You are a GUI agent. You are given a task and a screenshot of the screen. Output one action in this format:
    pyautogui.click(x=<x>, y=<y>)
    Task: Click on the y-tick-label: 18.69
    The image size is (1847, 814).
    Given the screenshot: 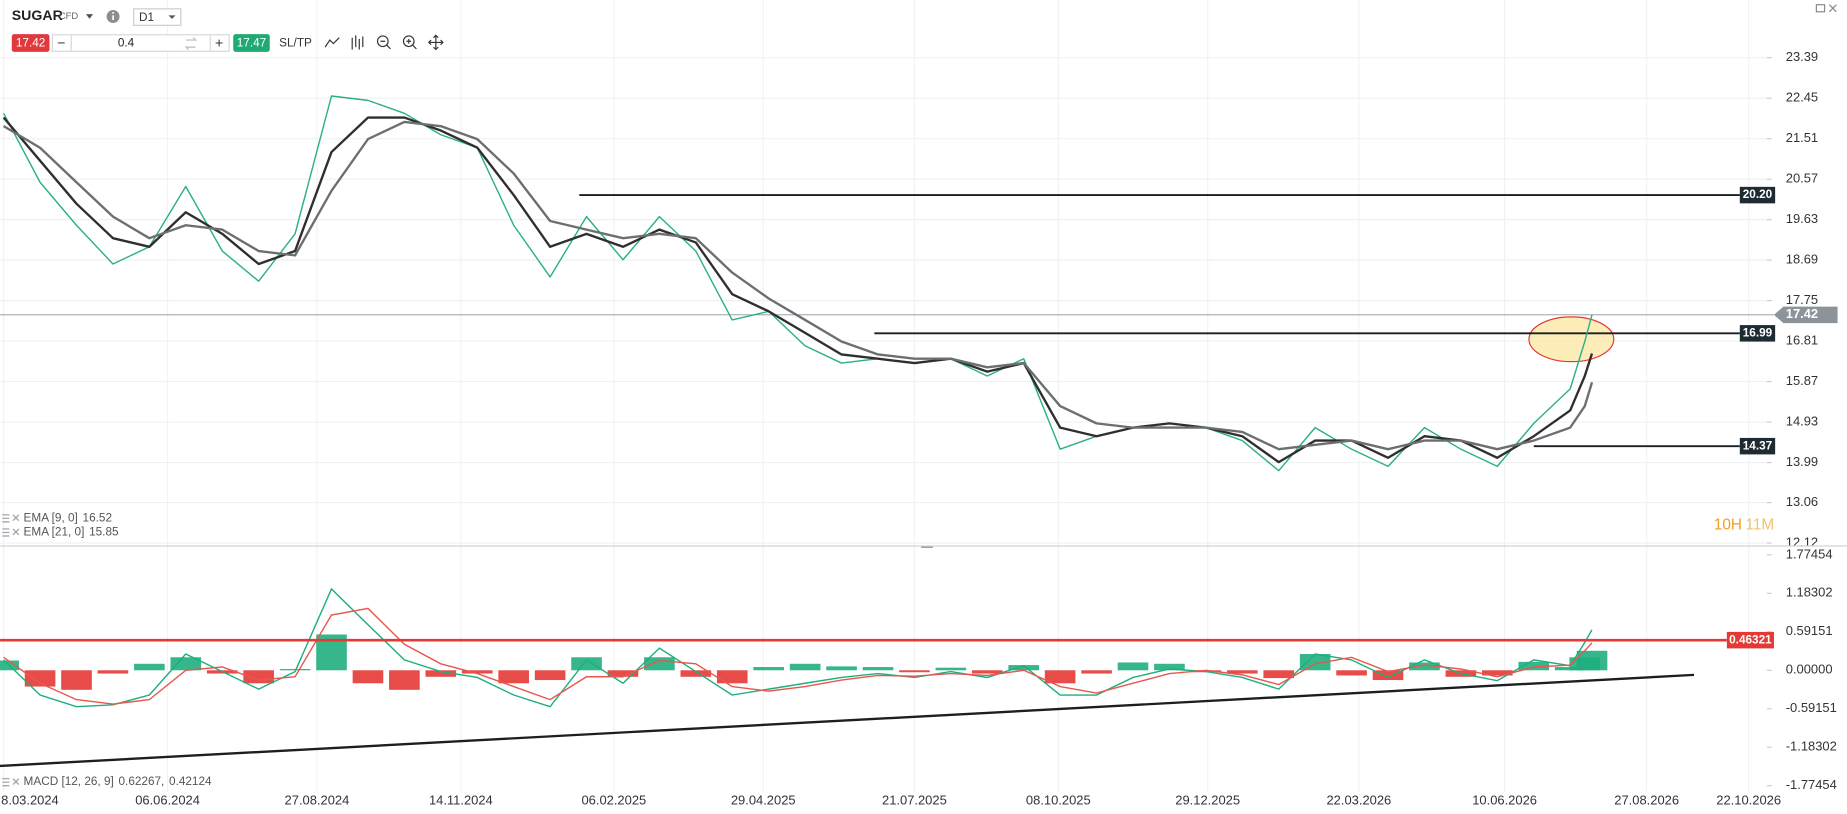 What is the action you would take?
    pyautogui.click(x=1802, y=259)
    